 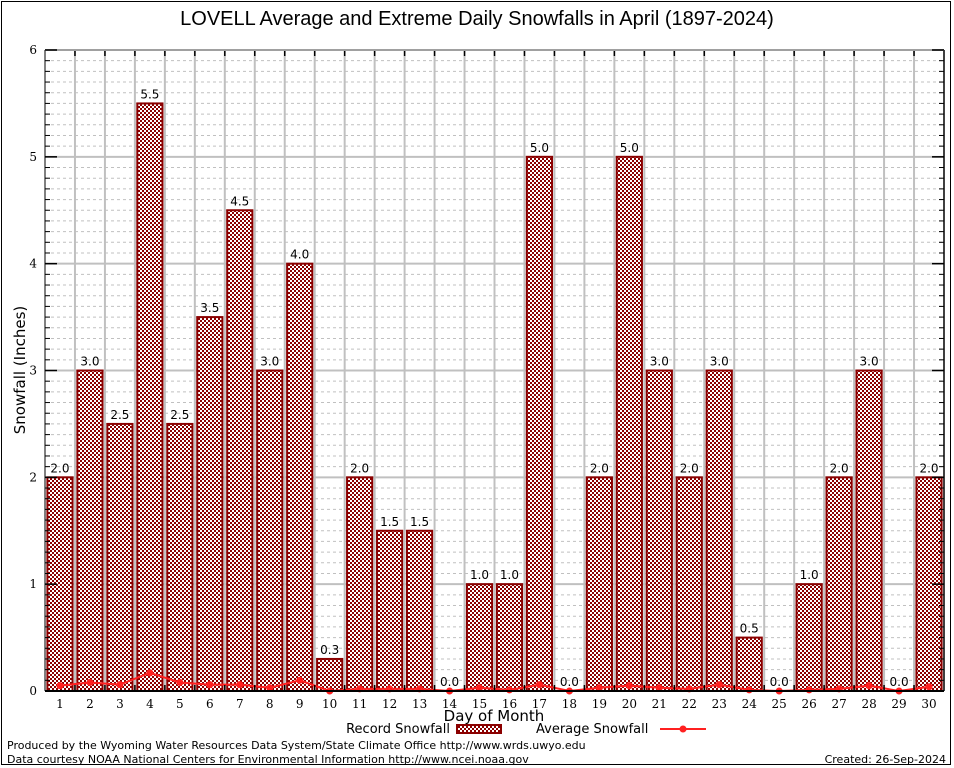 What do you see at coordinates (750, 704) in the screenshot?
I see `x-tick-label: 24` at bounding box center [750, 704].